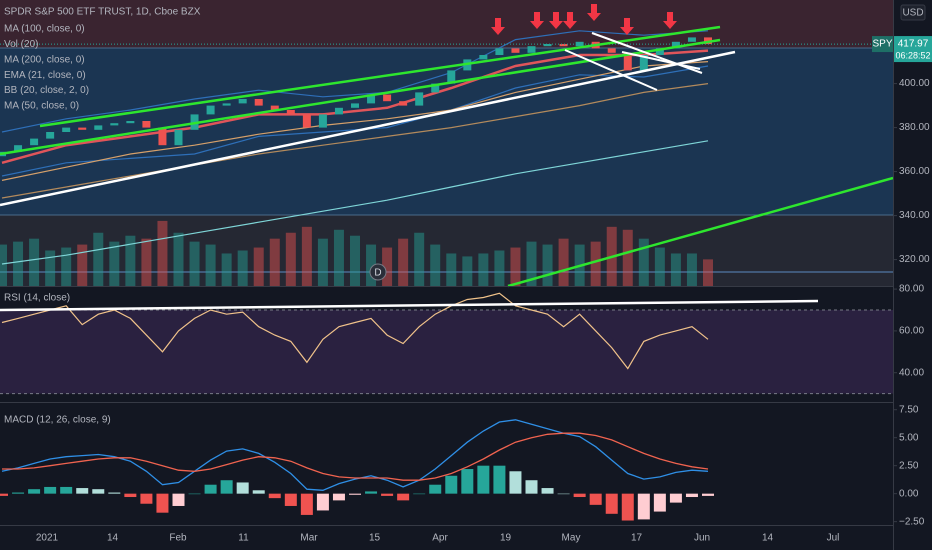 This screenshot has height=550, width=932. Describe the element at coordinates (446, 250) in the screenshot. I see `lower-zone` at that location.